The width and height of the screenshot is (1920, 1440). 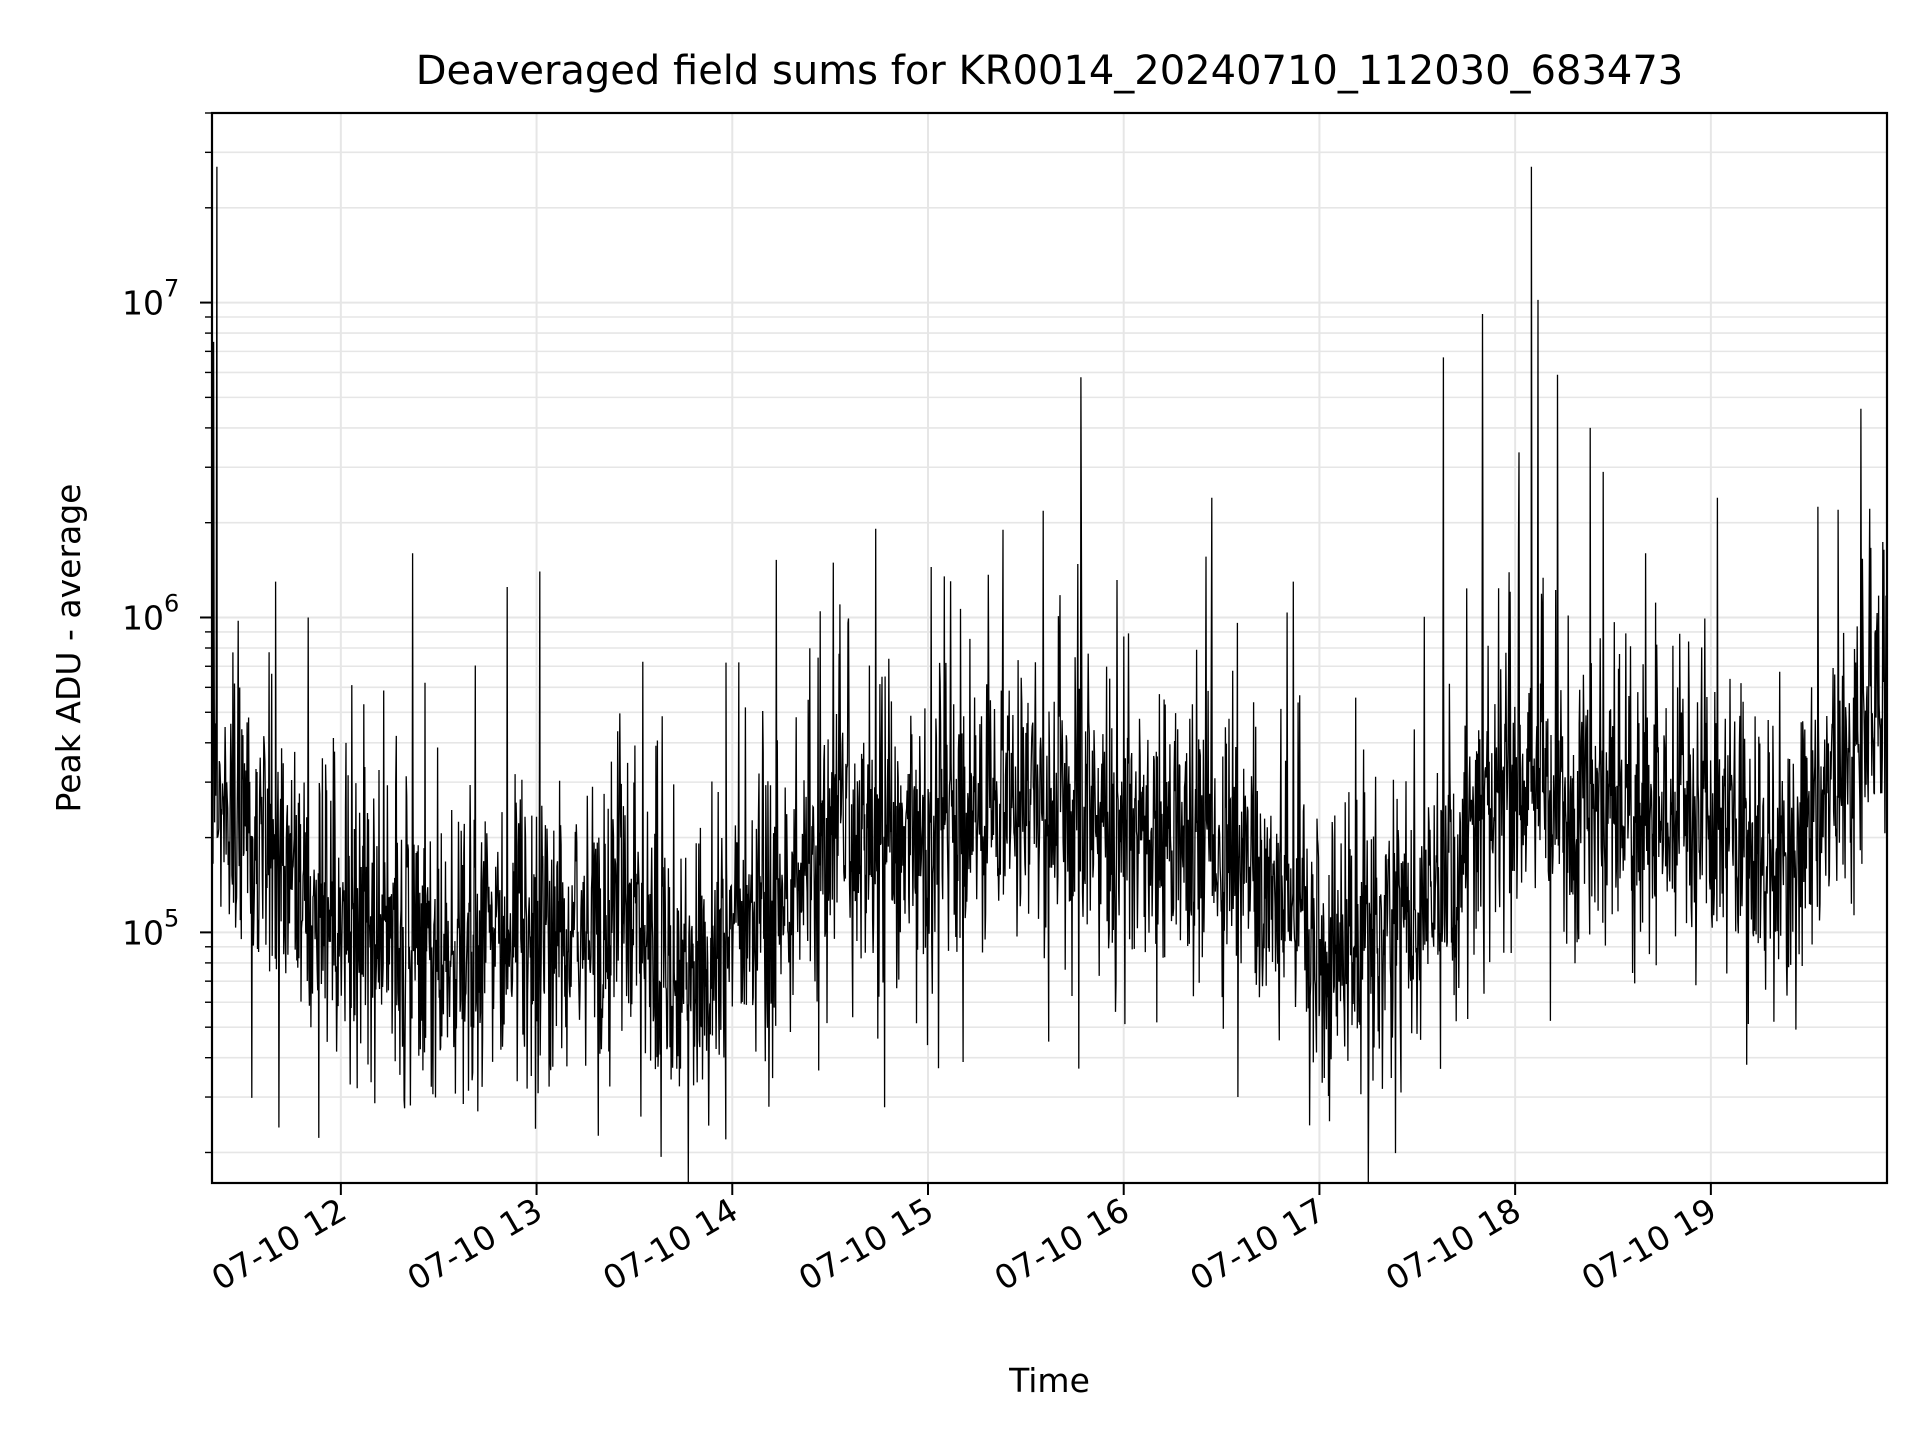 I want to click on x-tick-label: 07-10 14, so click(x=670, y=1244).